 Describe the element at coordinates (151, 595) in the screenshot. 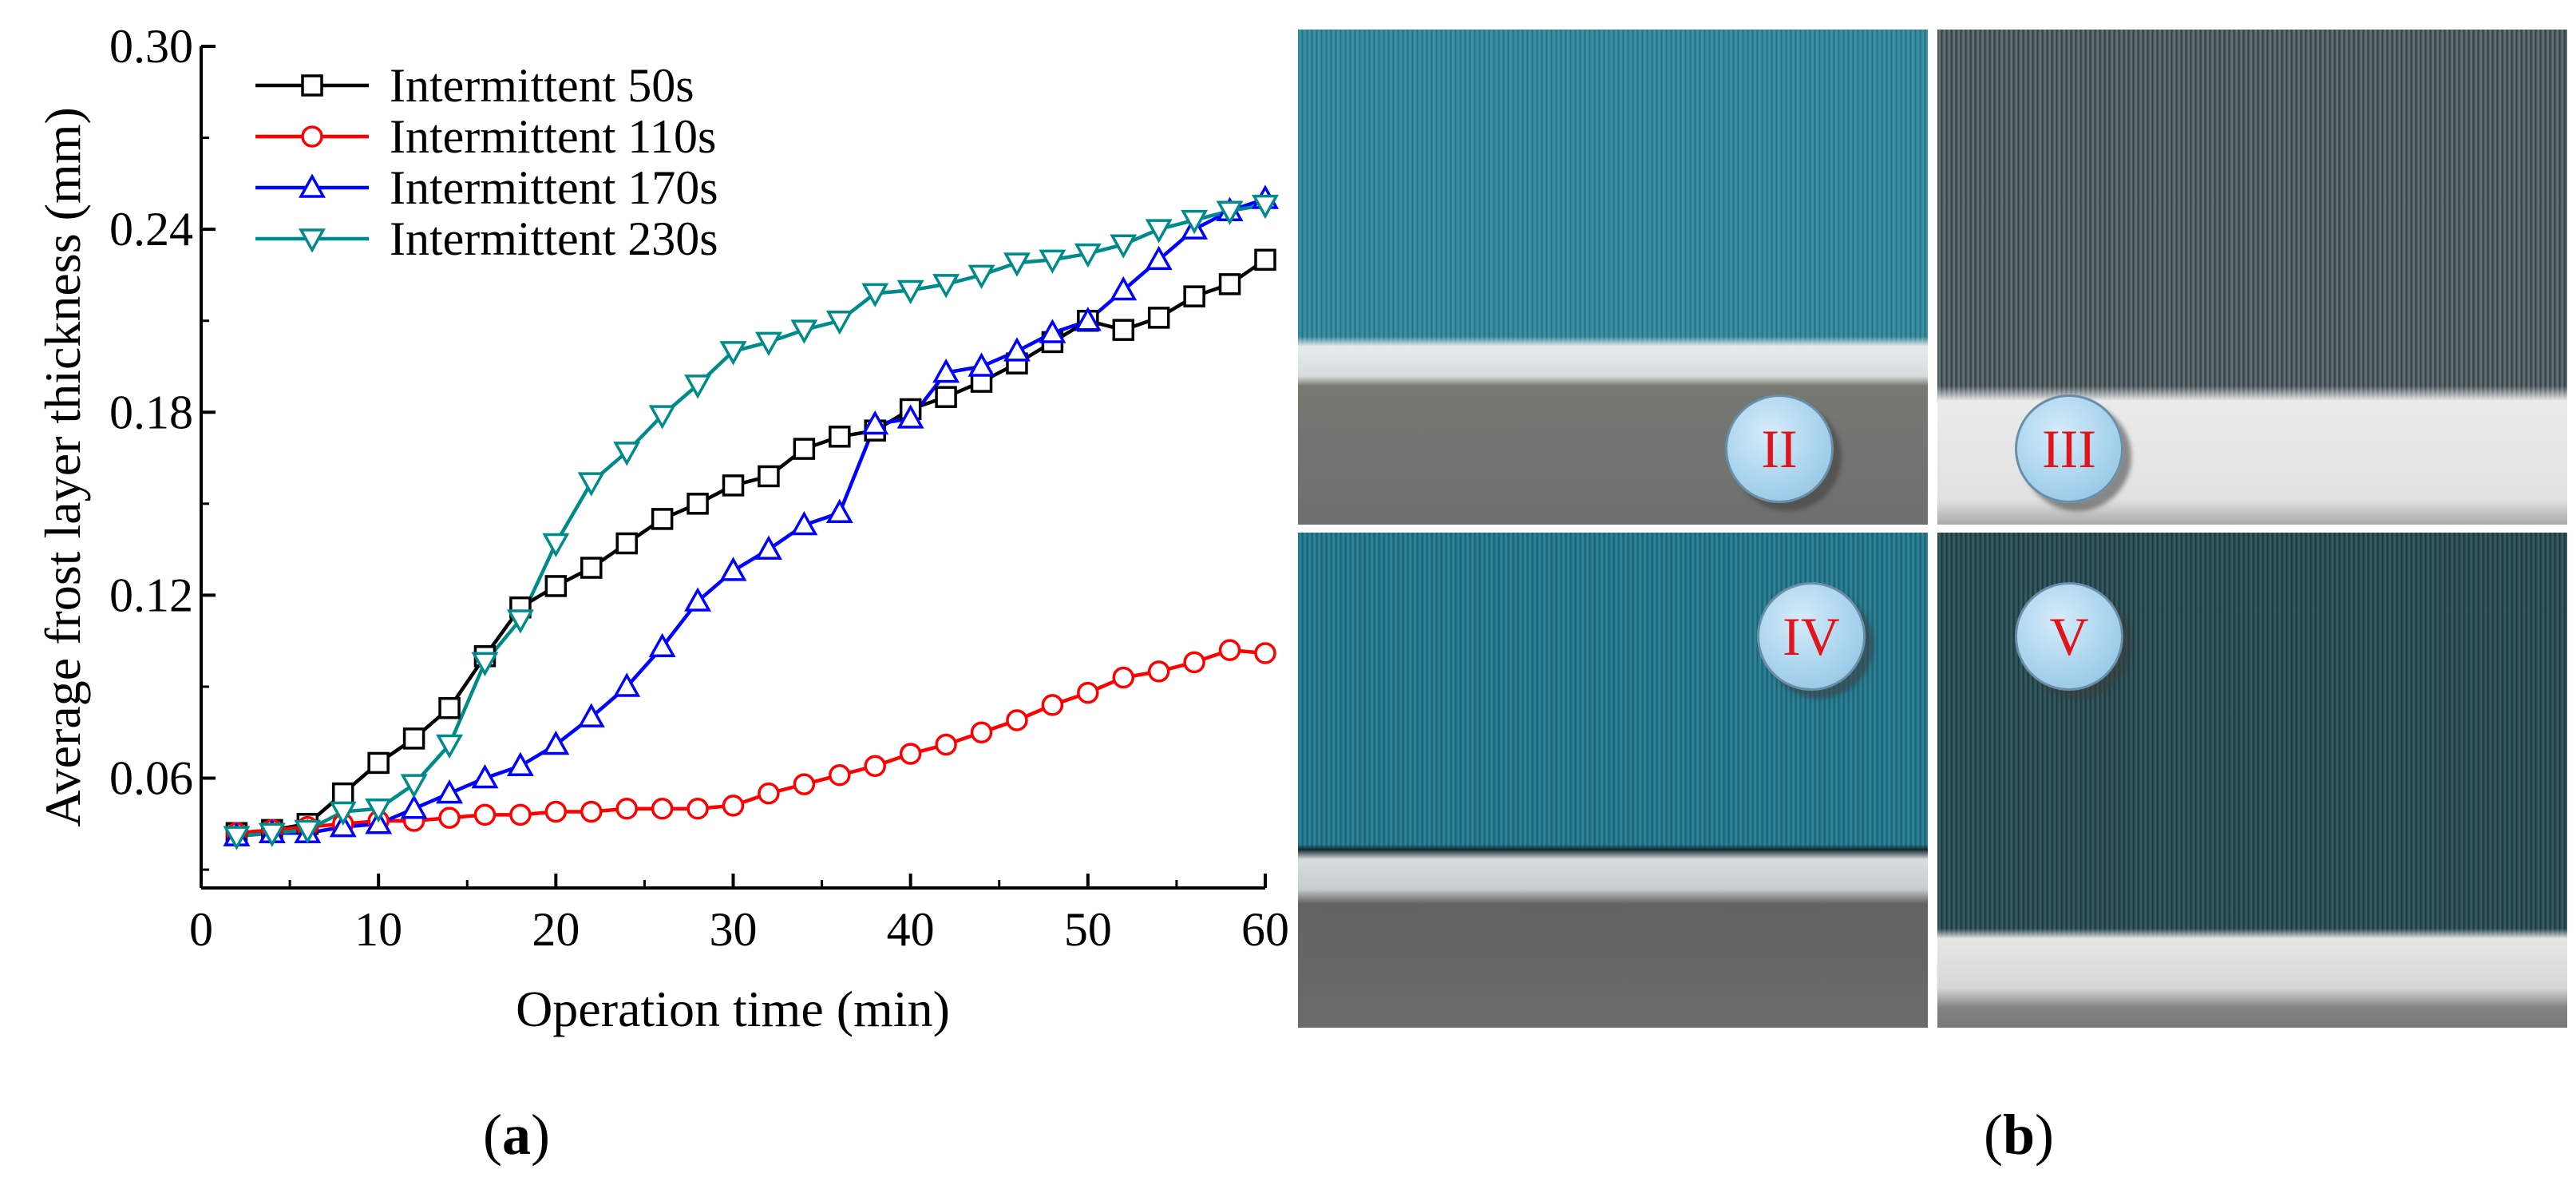

I see `y-tick-label: 0.12` at that location.